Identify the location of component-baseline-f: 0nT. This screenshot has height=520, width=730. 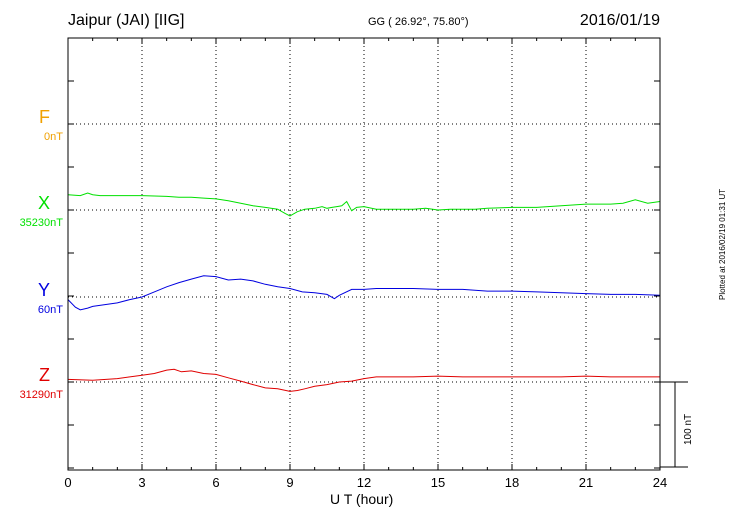
(53, 137).